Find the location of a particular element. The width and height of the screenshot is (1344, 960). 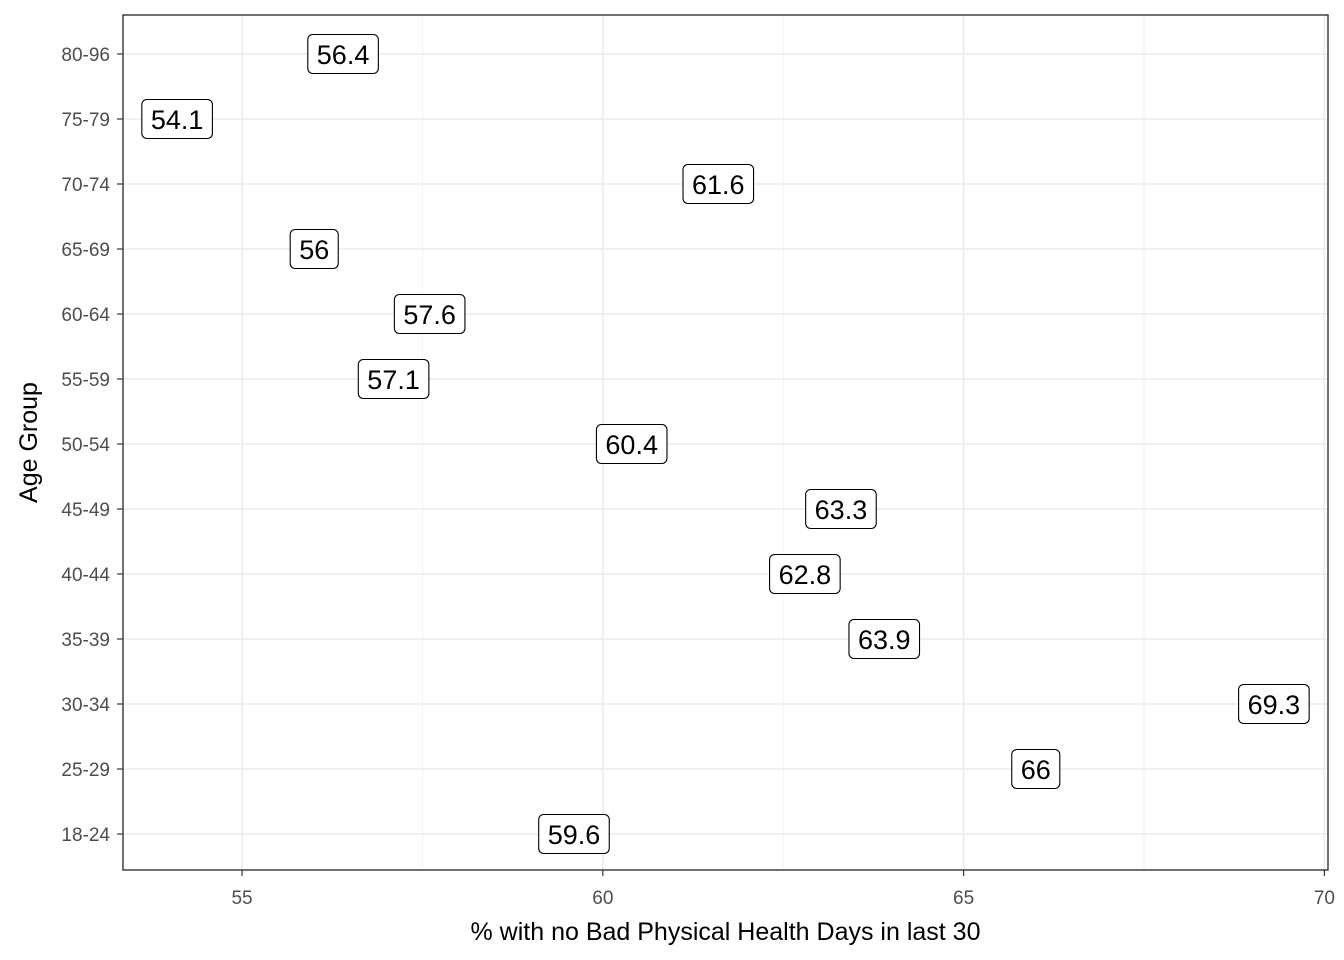

data-label: 60.4 is located at coordinates (631, 445).